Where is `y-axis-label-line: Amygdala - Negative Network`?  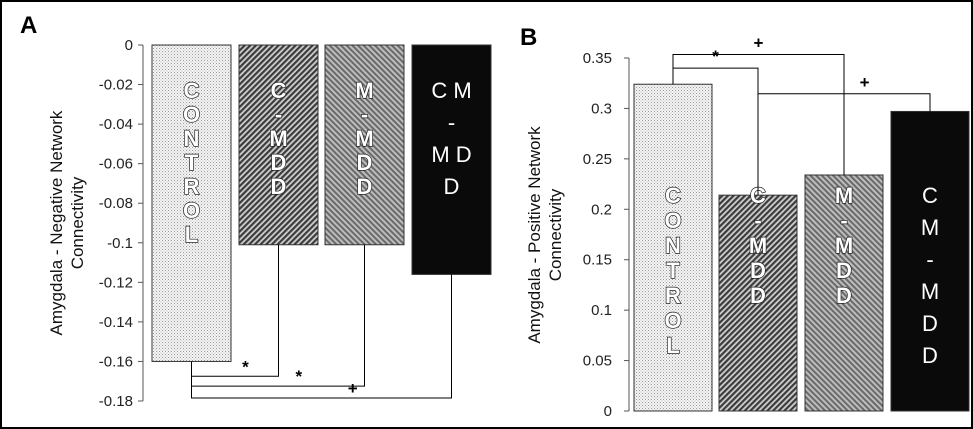 y-axis-label-line: Amygdala - Negative Network is located at coordinates (56, 222).